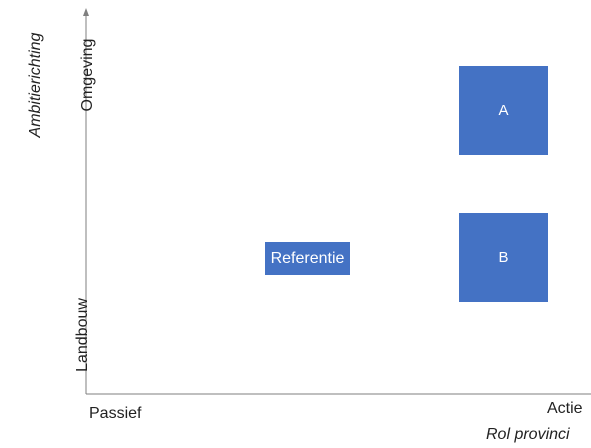  What do you see at coordinates (87, 75) in the screenshot?
I see `y-axis-top-label: Omgeving` at bounding box center [87, 75].